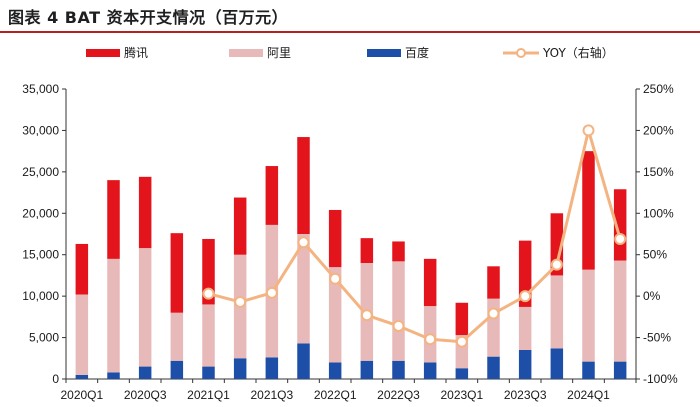  What do you see at coordinates (208, 395) in the screenshot?
I see `x-tick-label: 2021Q1` at bounding box center [208, 395].